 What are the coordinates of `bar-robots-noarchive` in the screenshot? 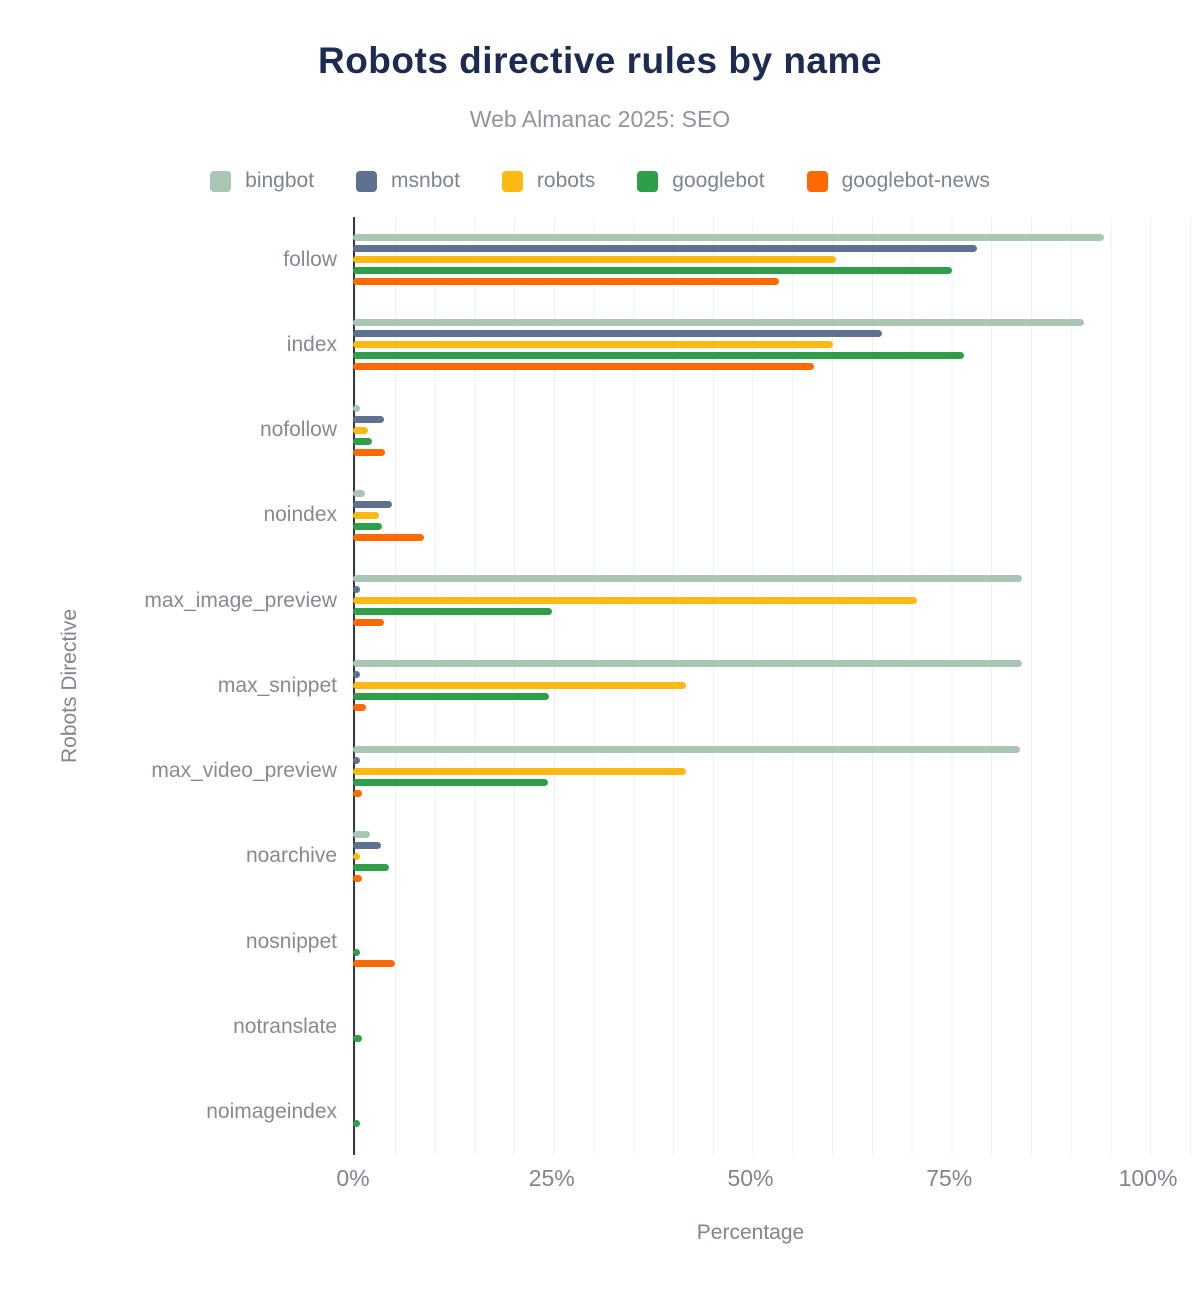 It's located at (356, 856).